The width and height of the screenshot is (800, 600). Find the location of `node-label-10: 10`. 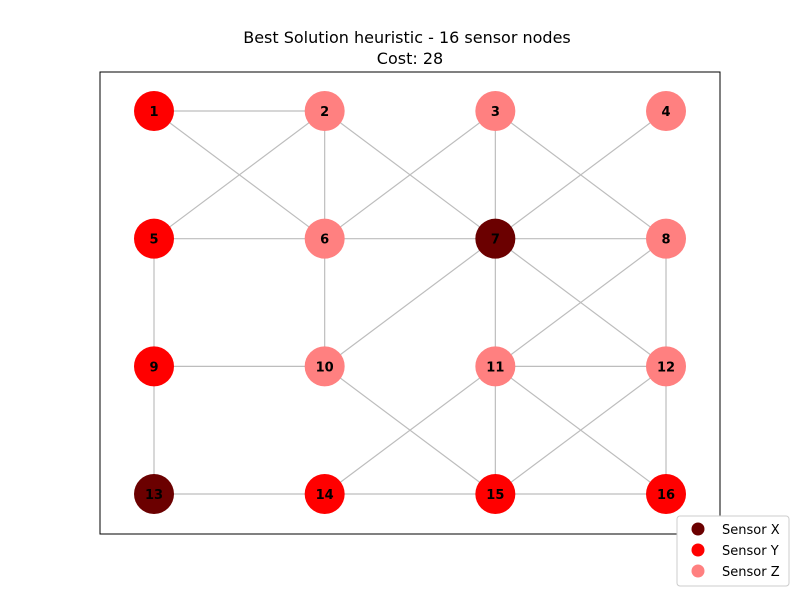

node-label-10: 10 is located at coordinates (325, 367).